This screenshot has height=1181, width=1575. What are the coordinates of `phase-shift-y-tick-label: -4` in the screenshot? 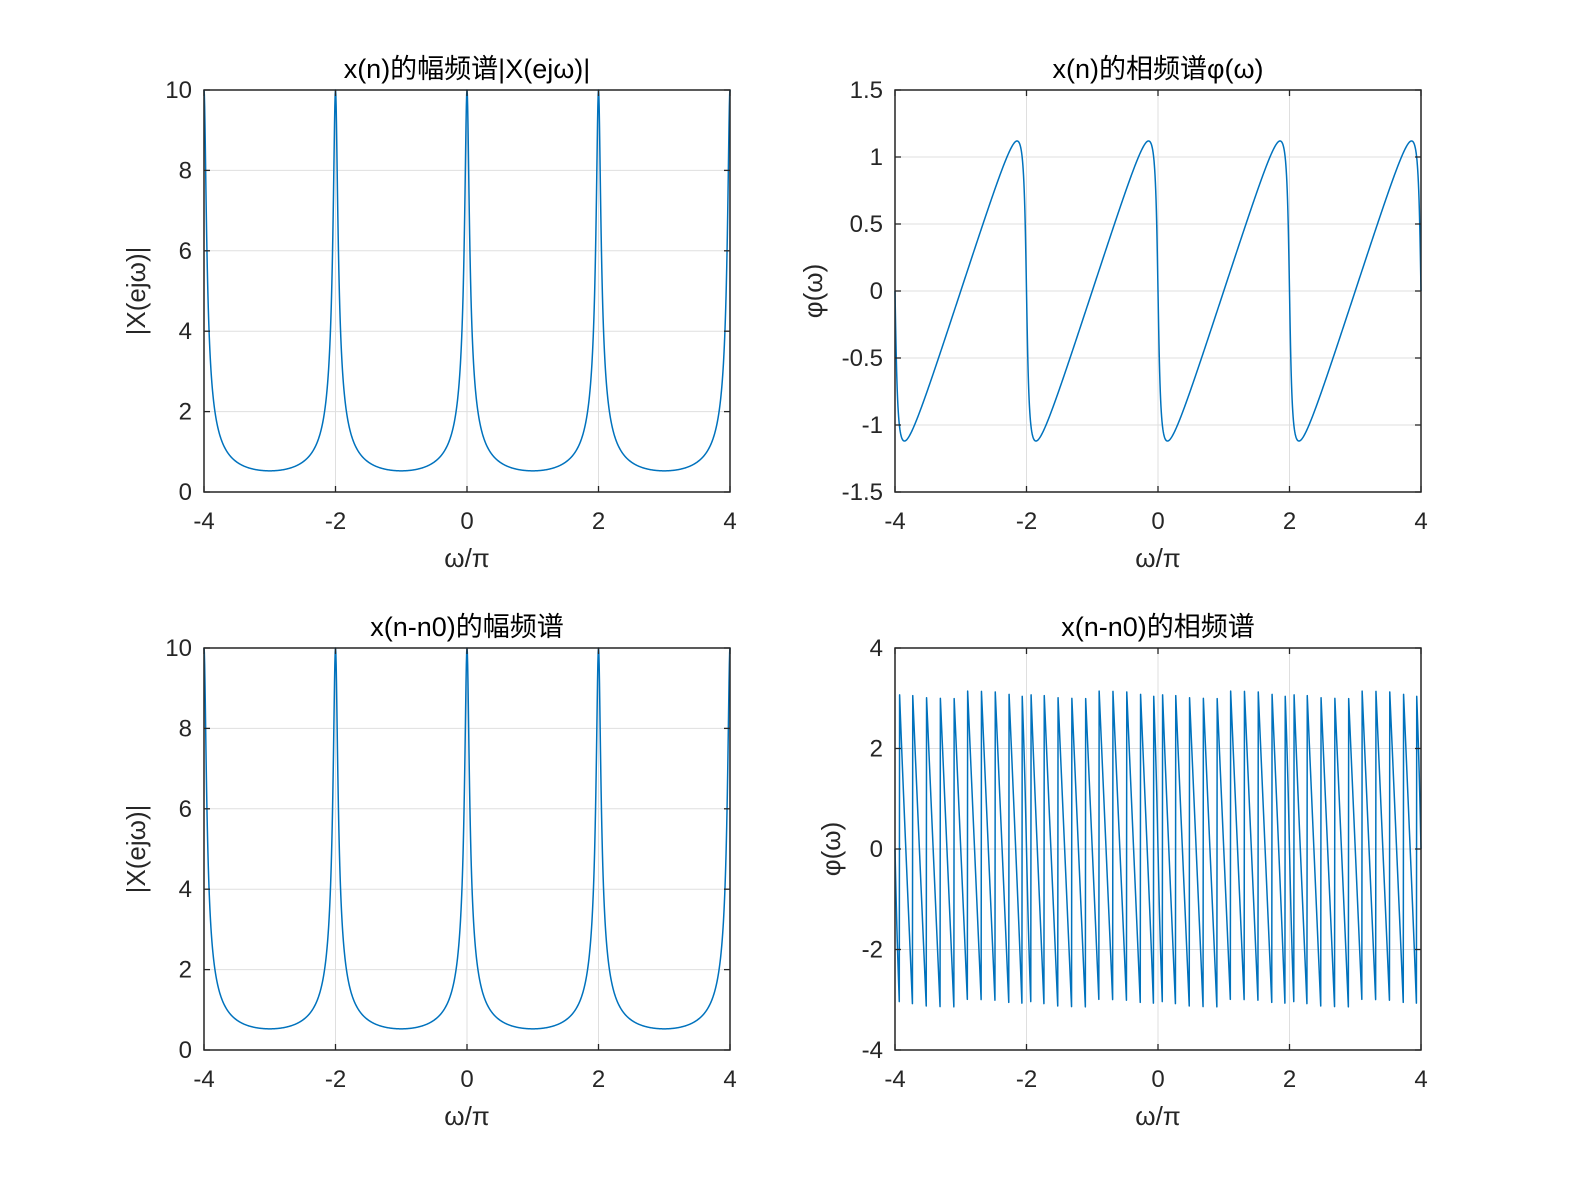 It's located at (872, 1050).